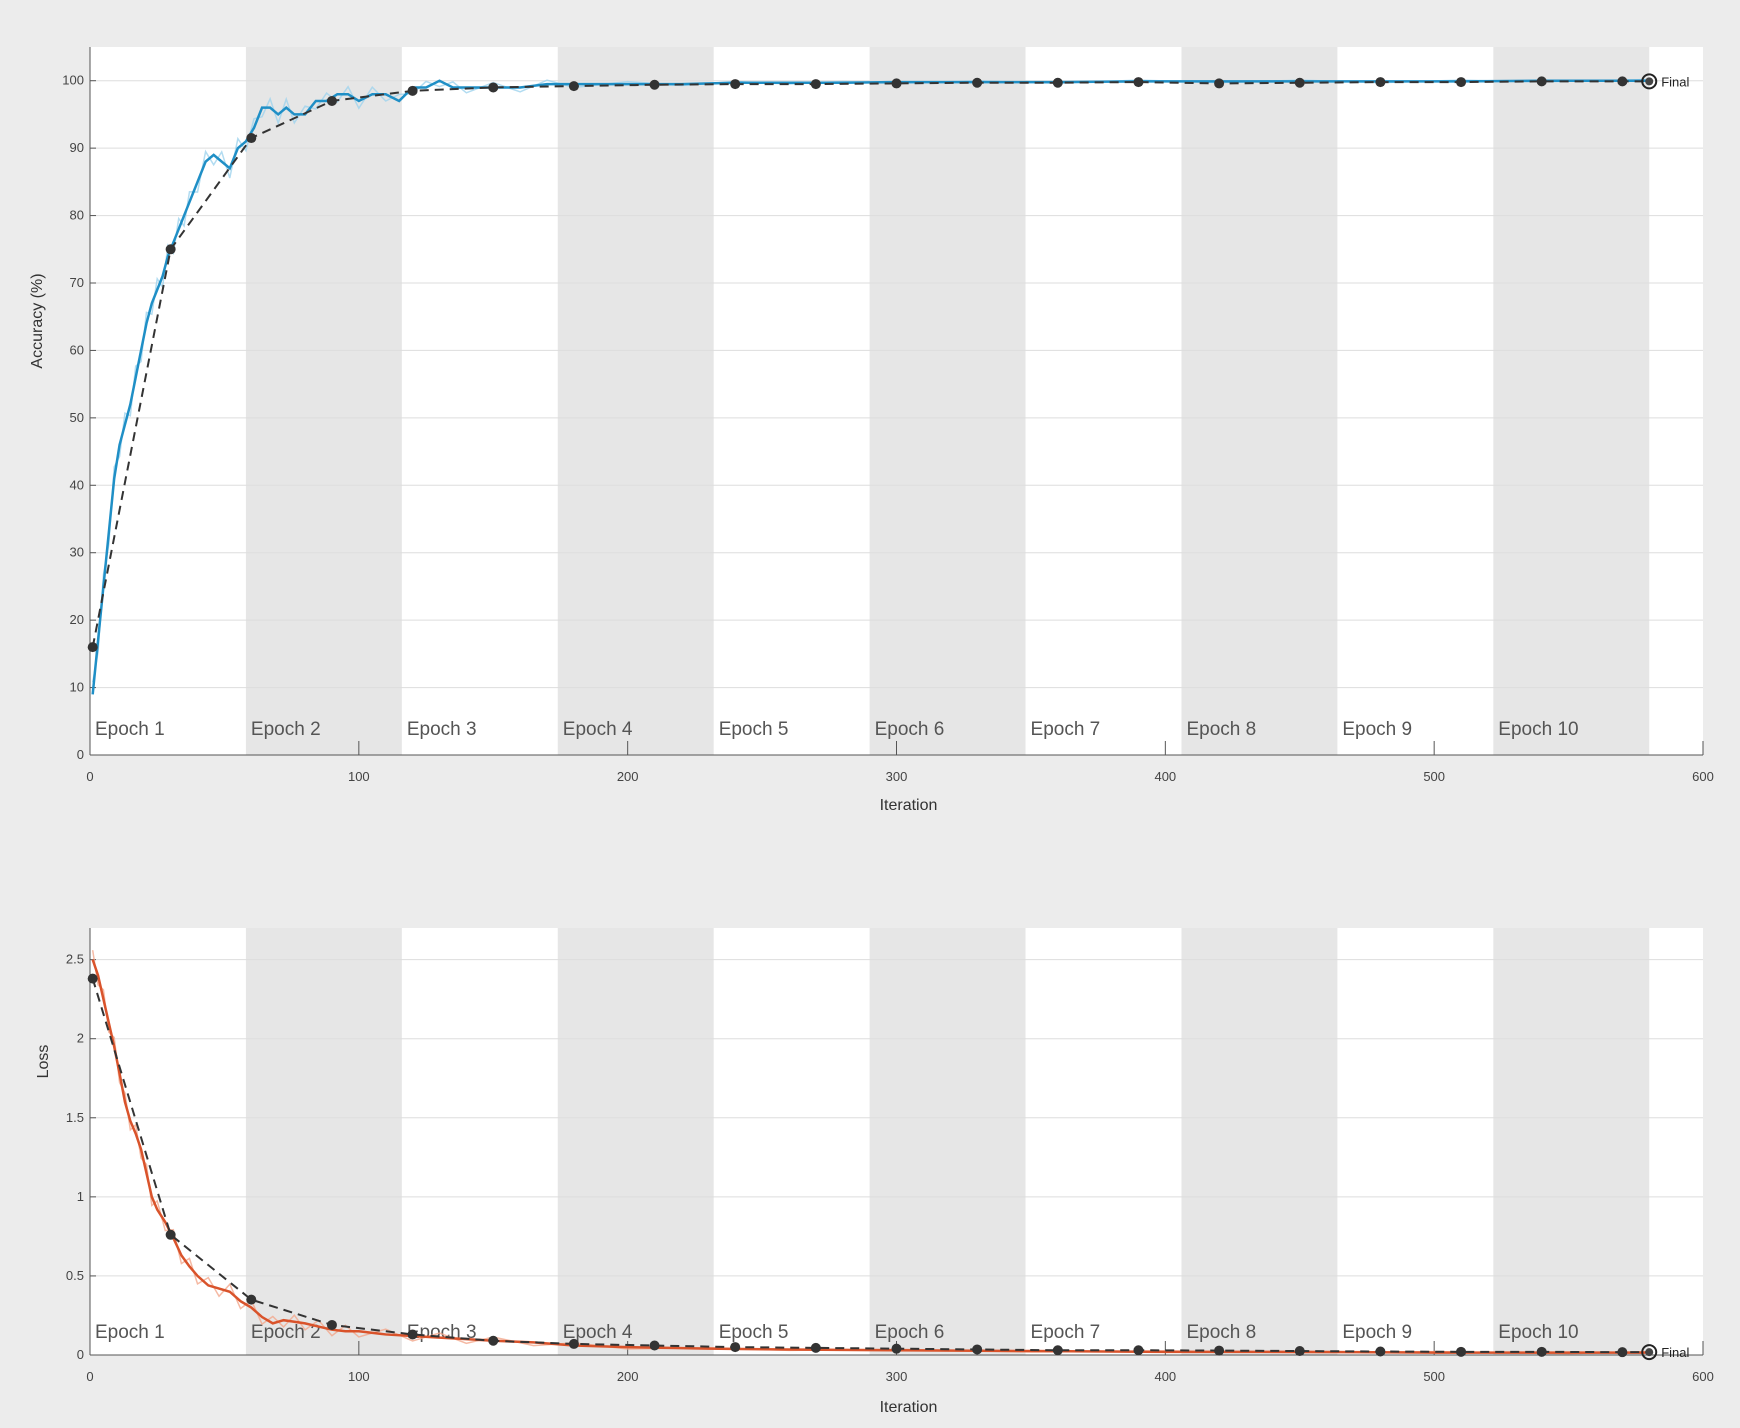  Describe the element at coordinates (77, 215) in the screenshot. I see `y-tick-label: 80` at that location.